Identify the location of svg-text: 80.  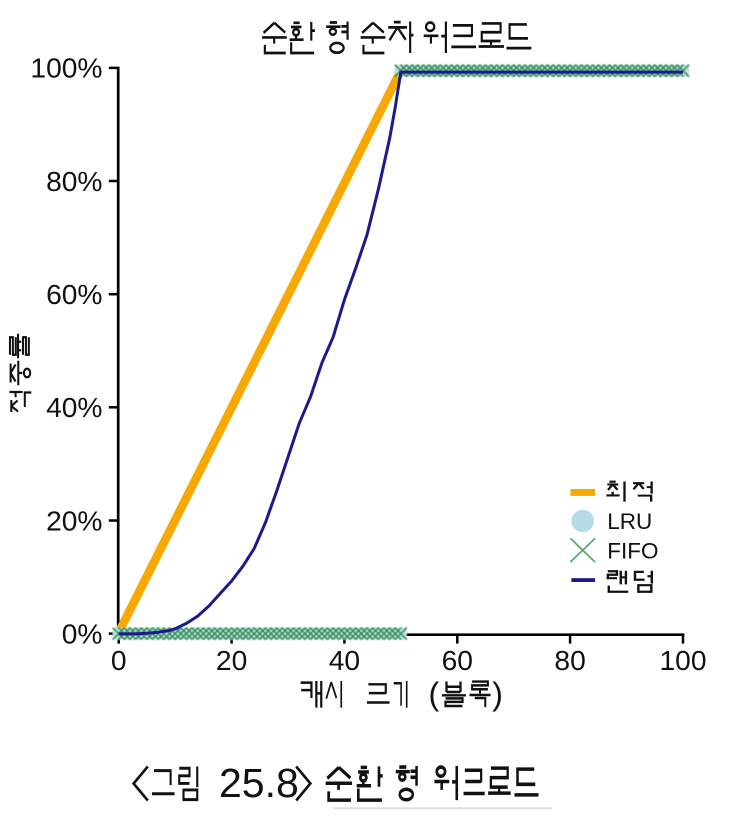
(569, 660).